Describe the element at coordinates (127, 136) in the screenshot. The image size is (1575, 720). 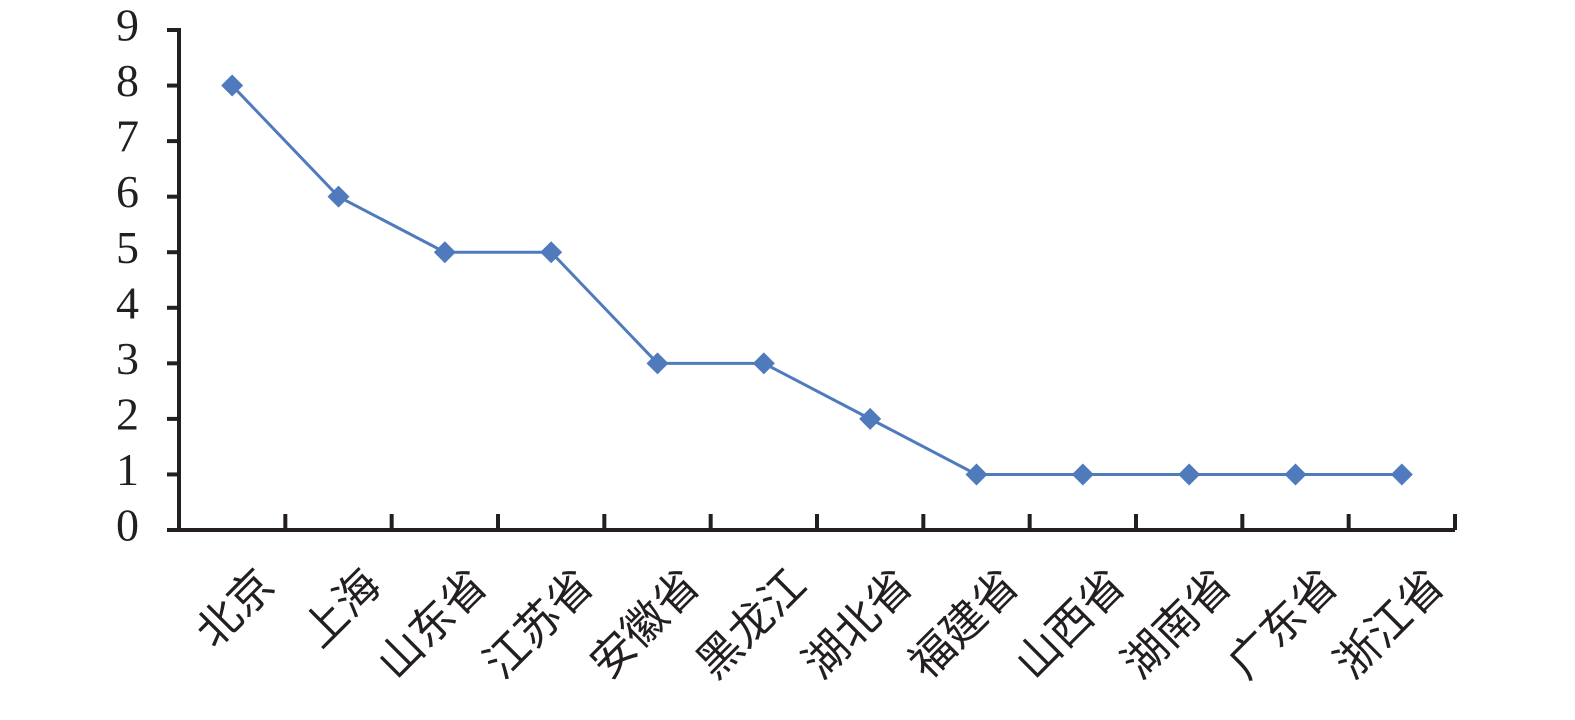
I see `y-tick-label: 7` at that location.